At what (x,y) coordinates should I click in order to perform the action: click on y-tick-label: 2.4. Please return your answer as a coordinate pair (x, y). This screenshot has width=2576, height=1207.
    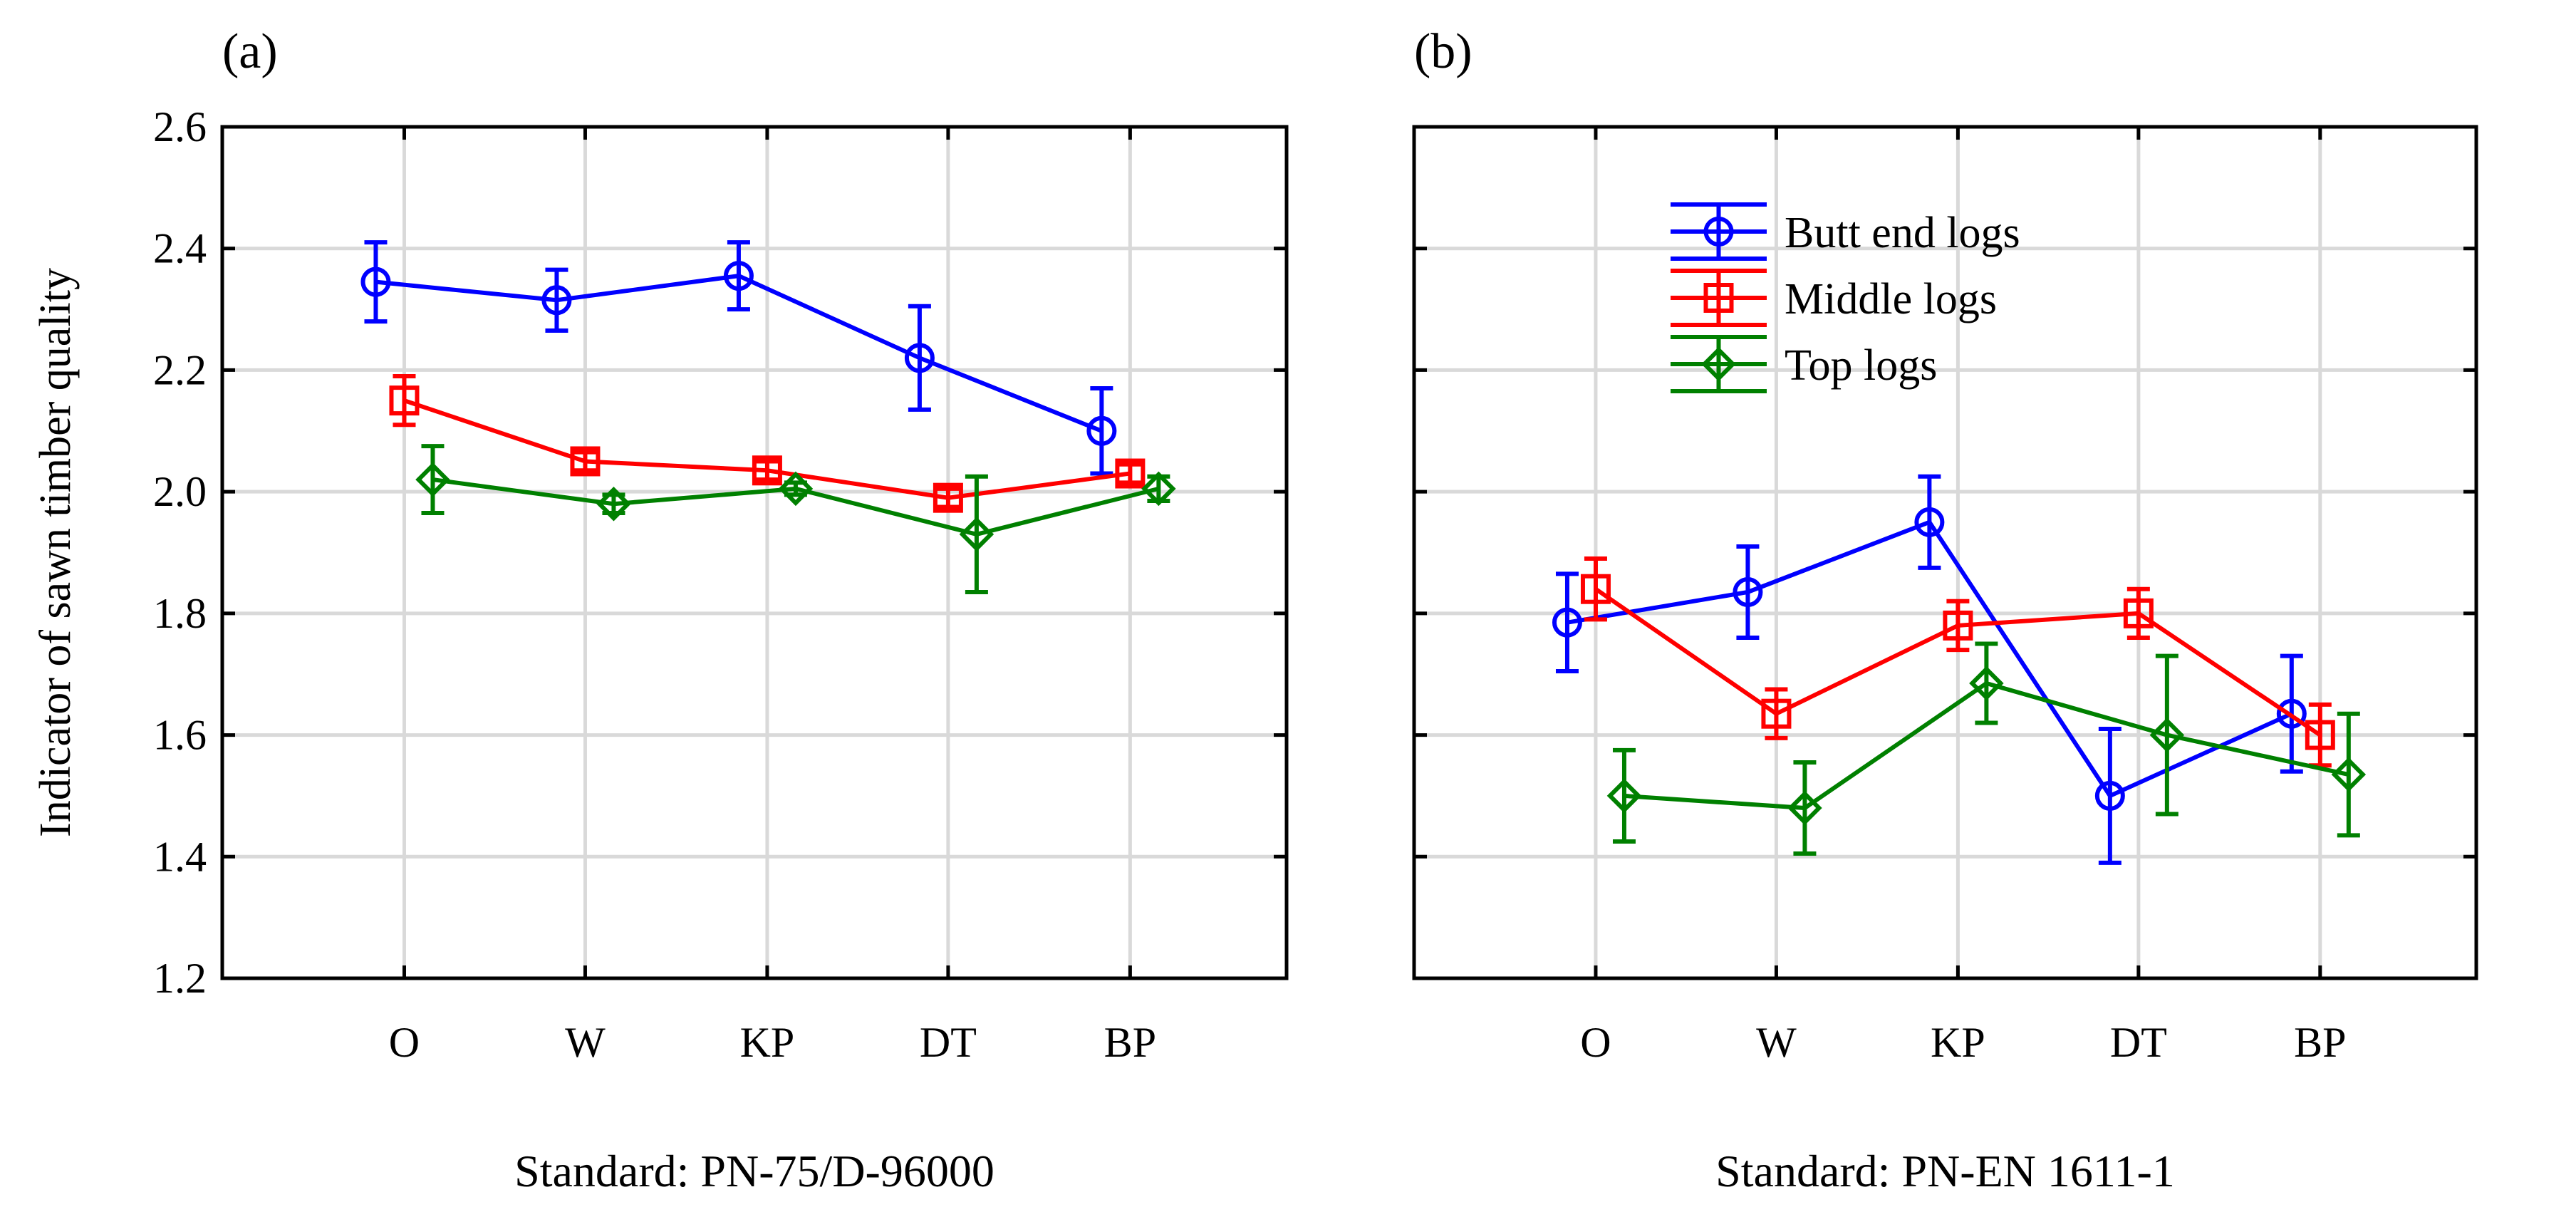
    Looking at the image, I should click on (180, 248).